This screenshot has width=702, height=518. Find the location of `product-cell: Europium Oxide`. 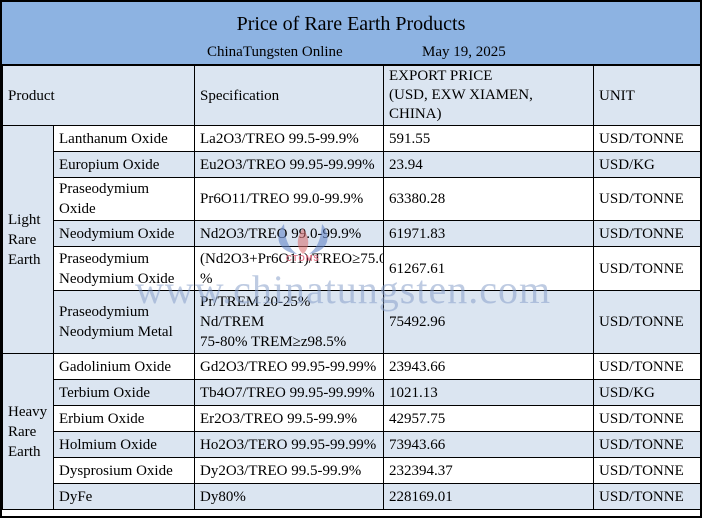

product-cell: Europium Oxide is located at coordinates (124, 164).